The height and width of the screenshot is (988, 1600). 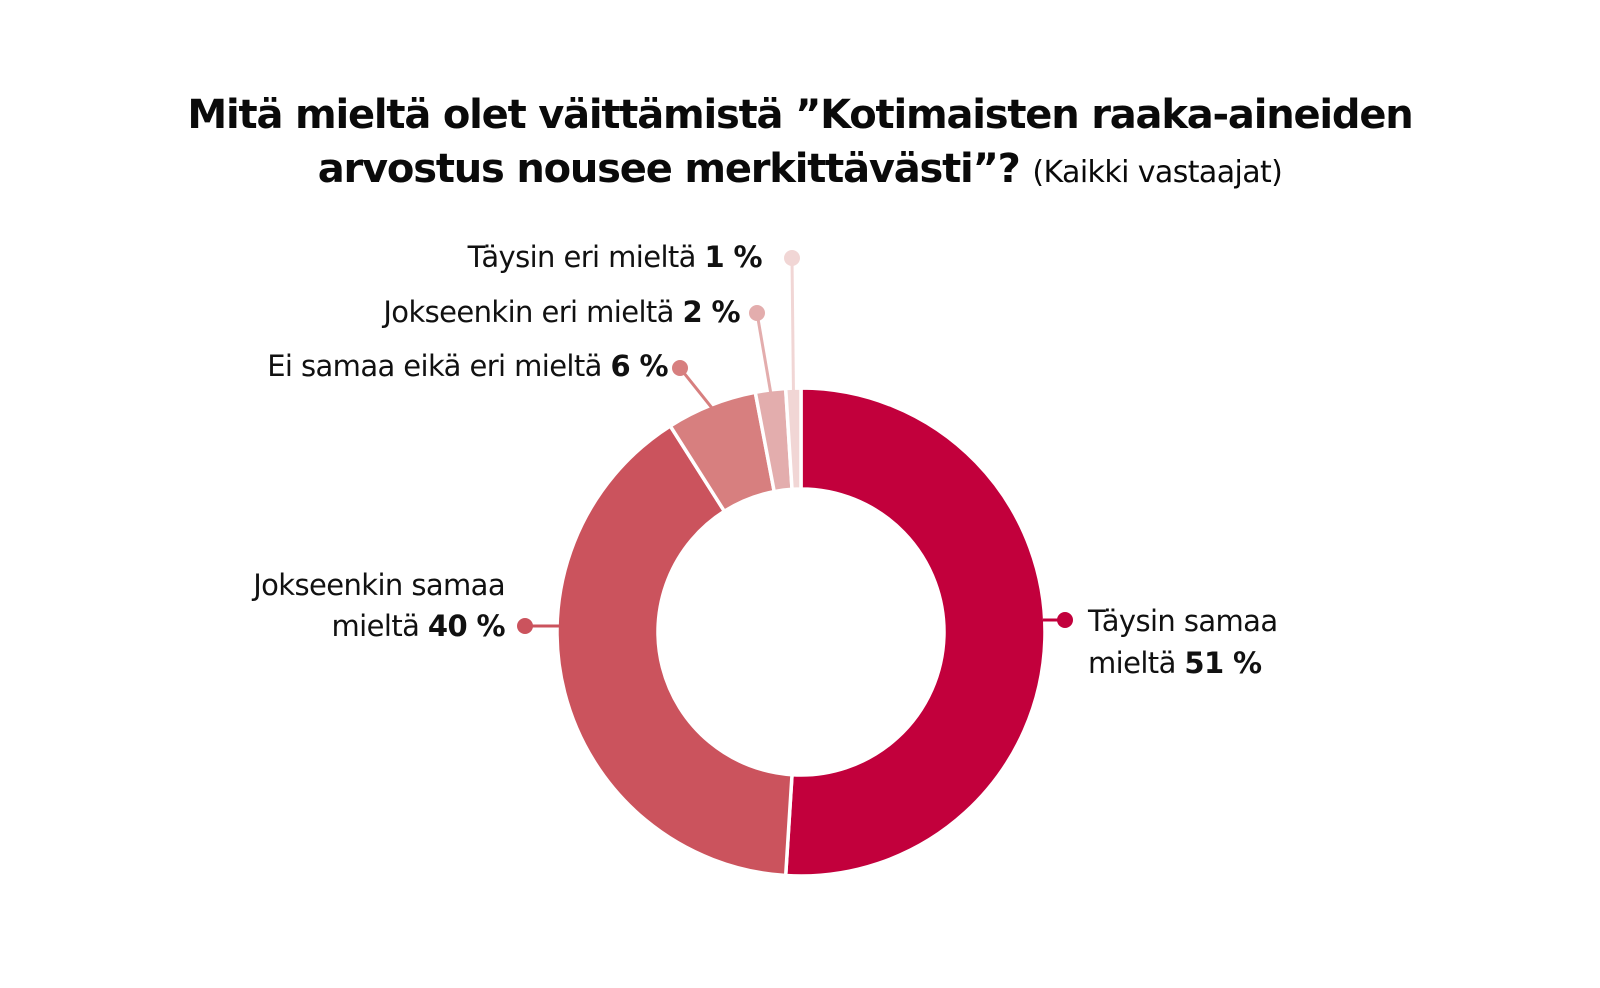 I want to click on leader-lines, so click(x=795, y=442).